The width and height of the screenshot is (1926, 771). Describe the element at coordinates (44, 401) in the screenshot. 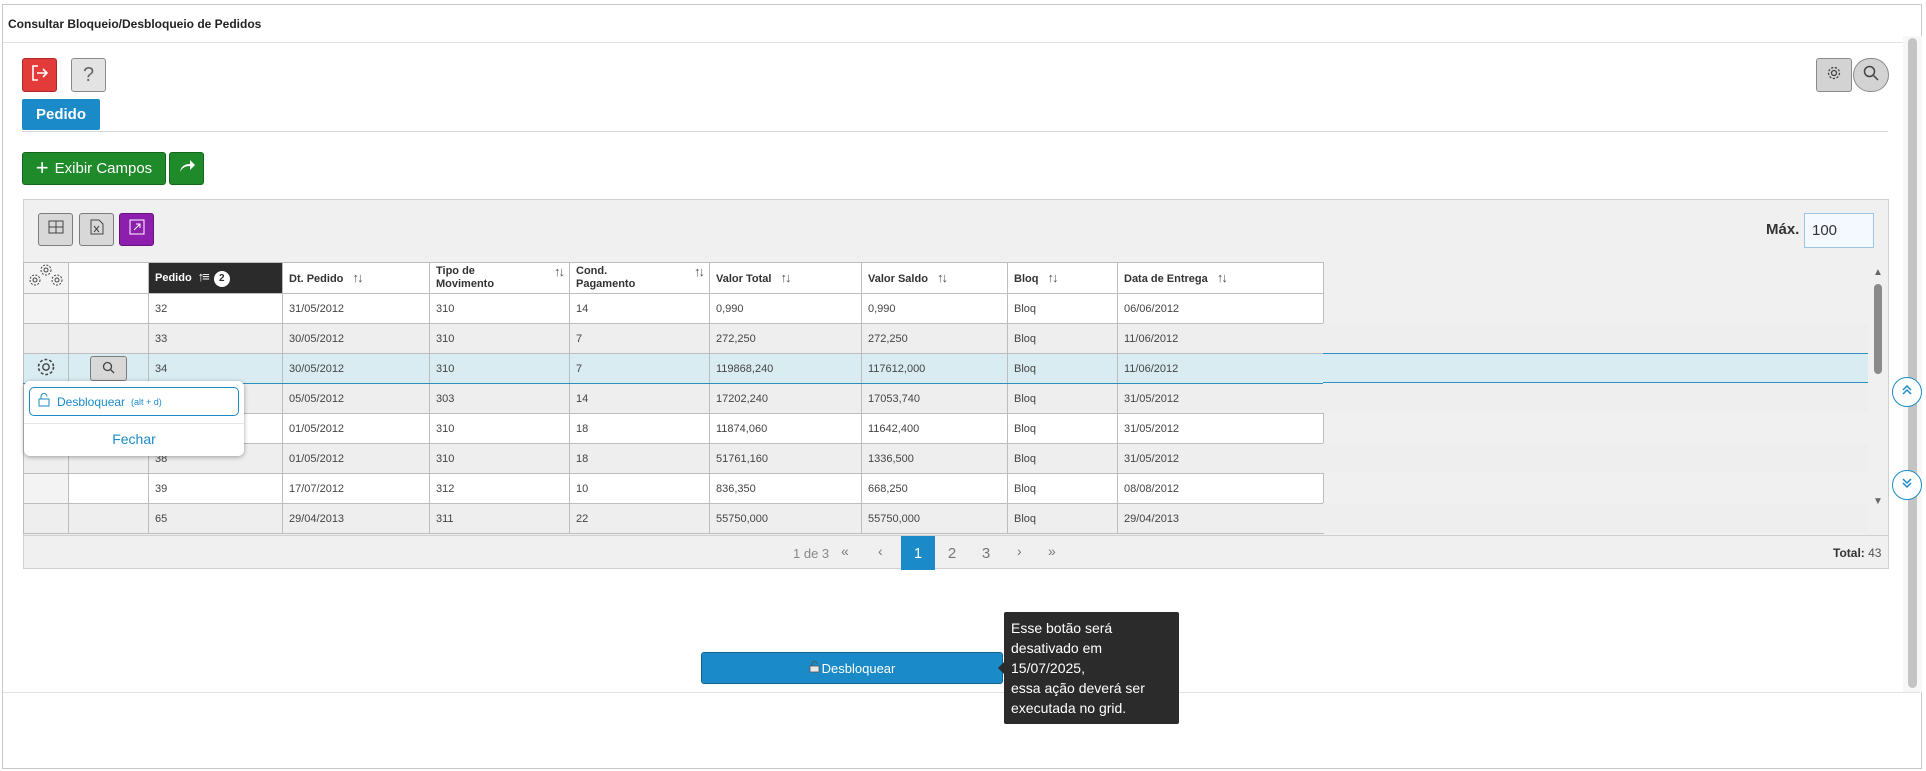

I see `unlock-icon` at that location.